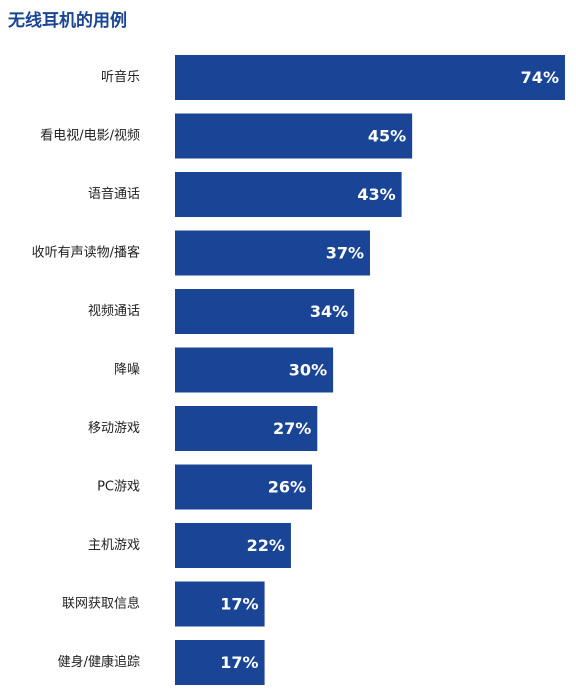 This screenshot has width=576, height=694. I want to click on value-label: 30%, so click(308, 370).